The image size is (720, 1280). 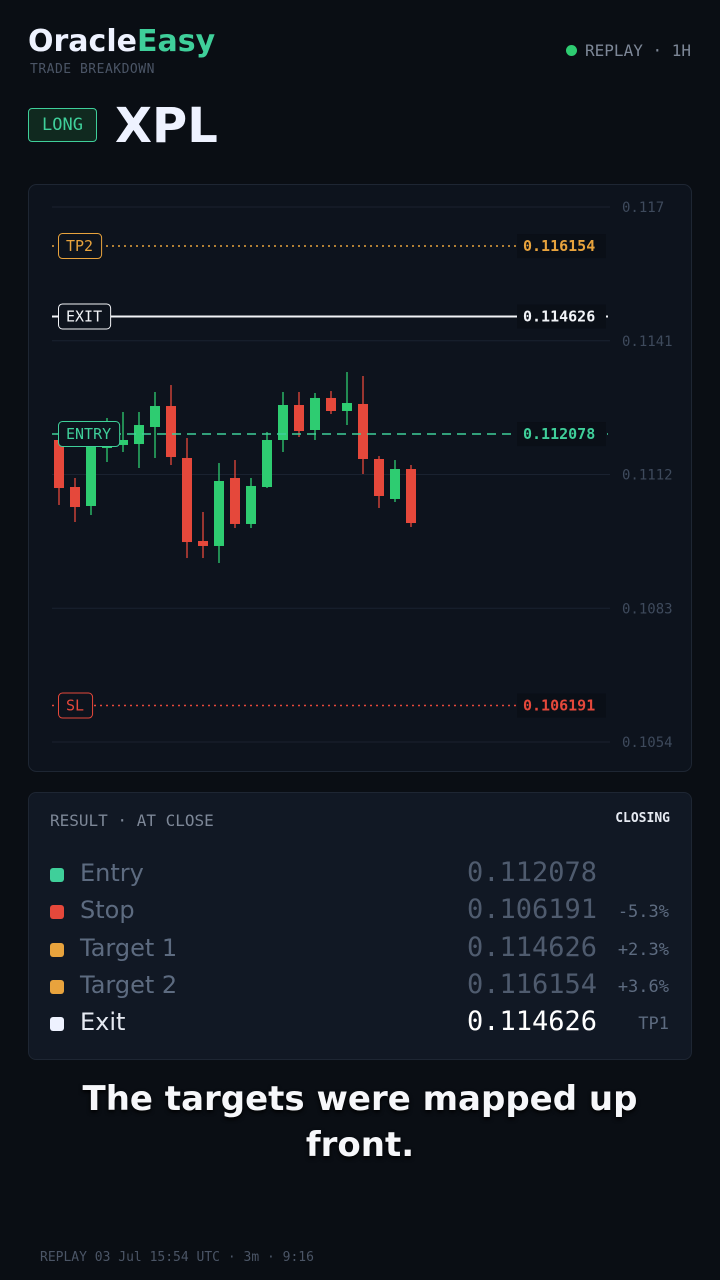 What do you see at coordinates (572, 50) in the screenshot?
I see `status-dot` at bounding box center [572, 50].